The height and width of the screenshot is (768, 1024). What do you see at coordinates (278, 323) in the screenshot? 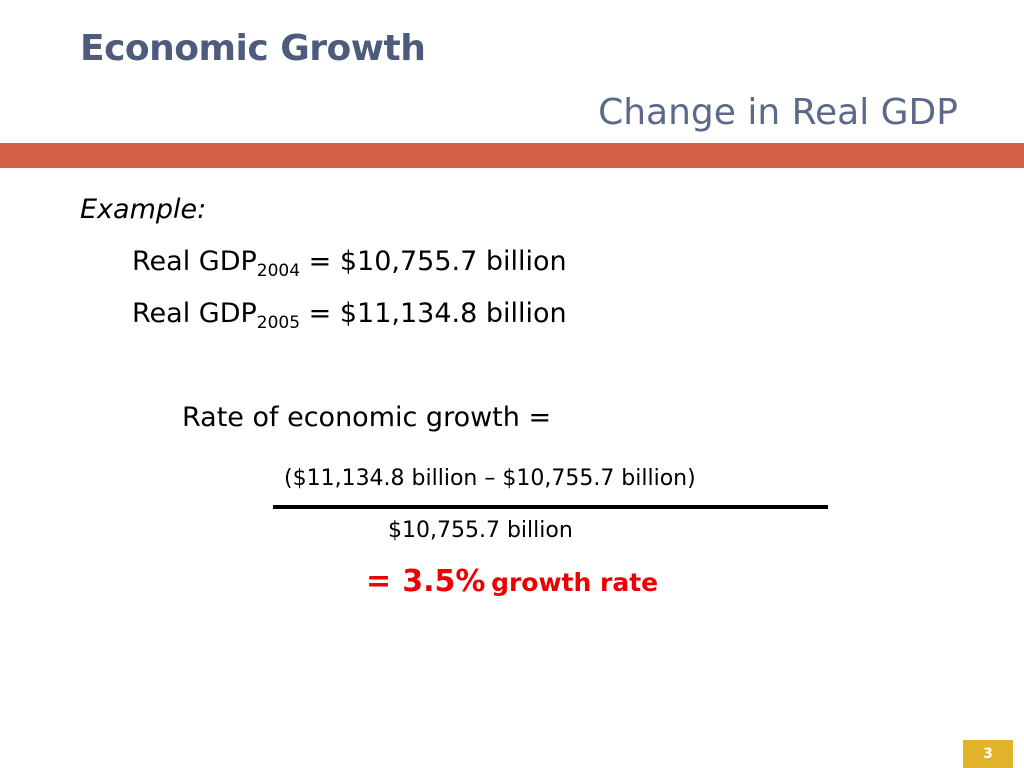
I see `gdp-2005-year: 2005` at bounding box center [278, 323].